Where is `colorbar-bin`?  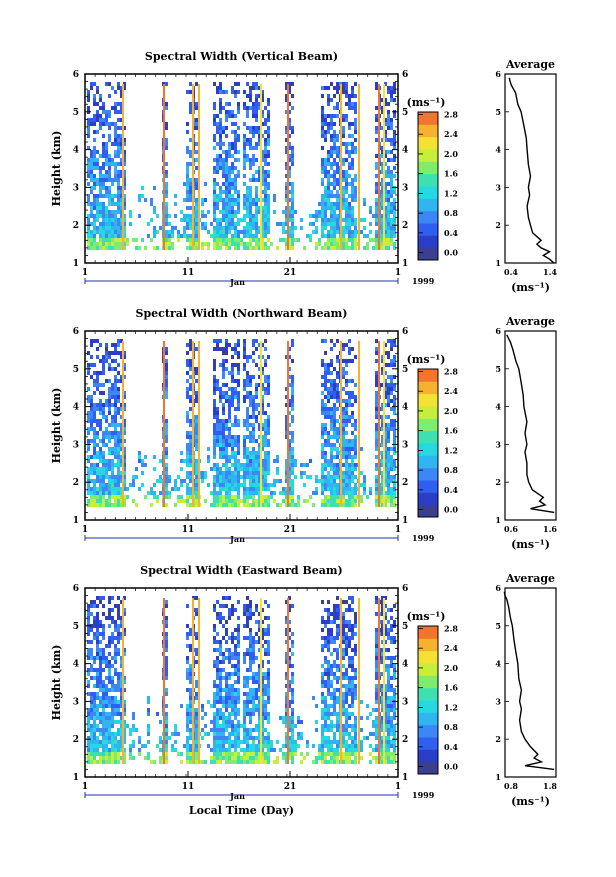
colorbar-bin is located at coordinates (428, 400).